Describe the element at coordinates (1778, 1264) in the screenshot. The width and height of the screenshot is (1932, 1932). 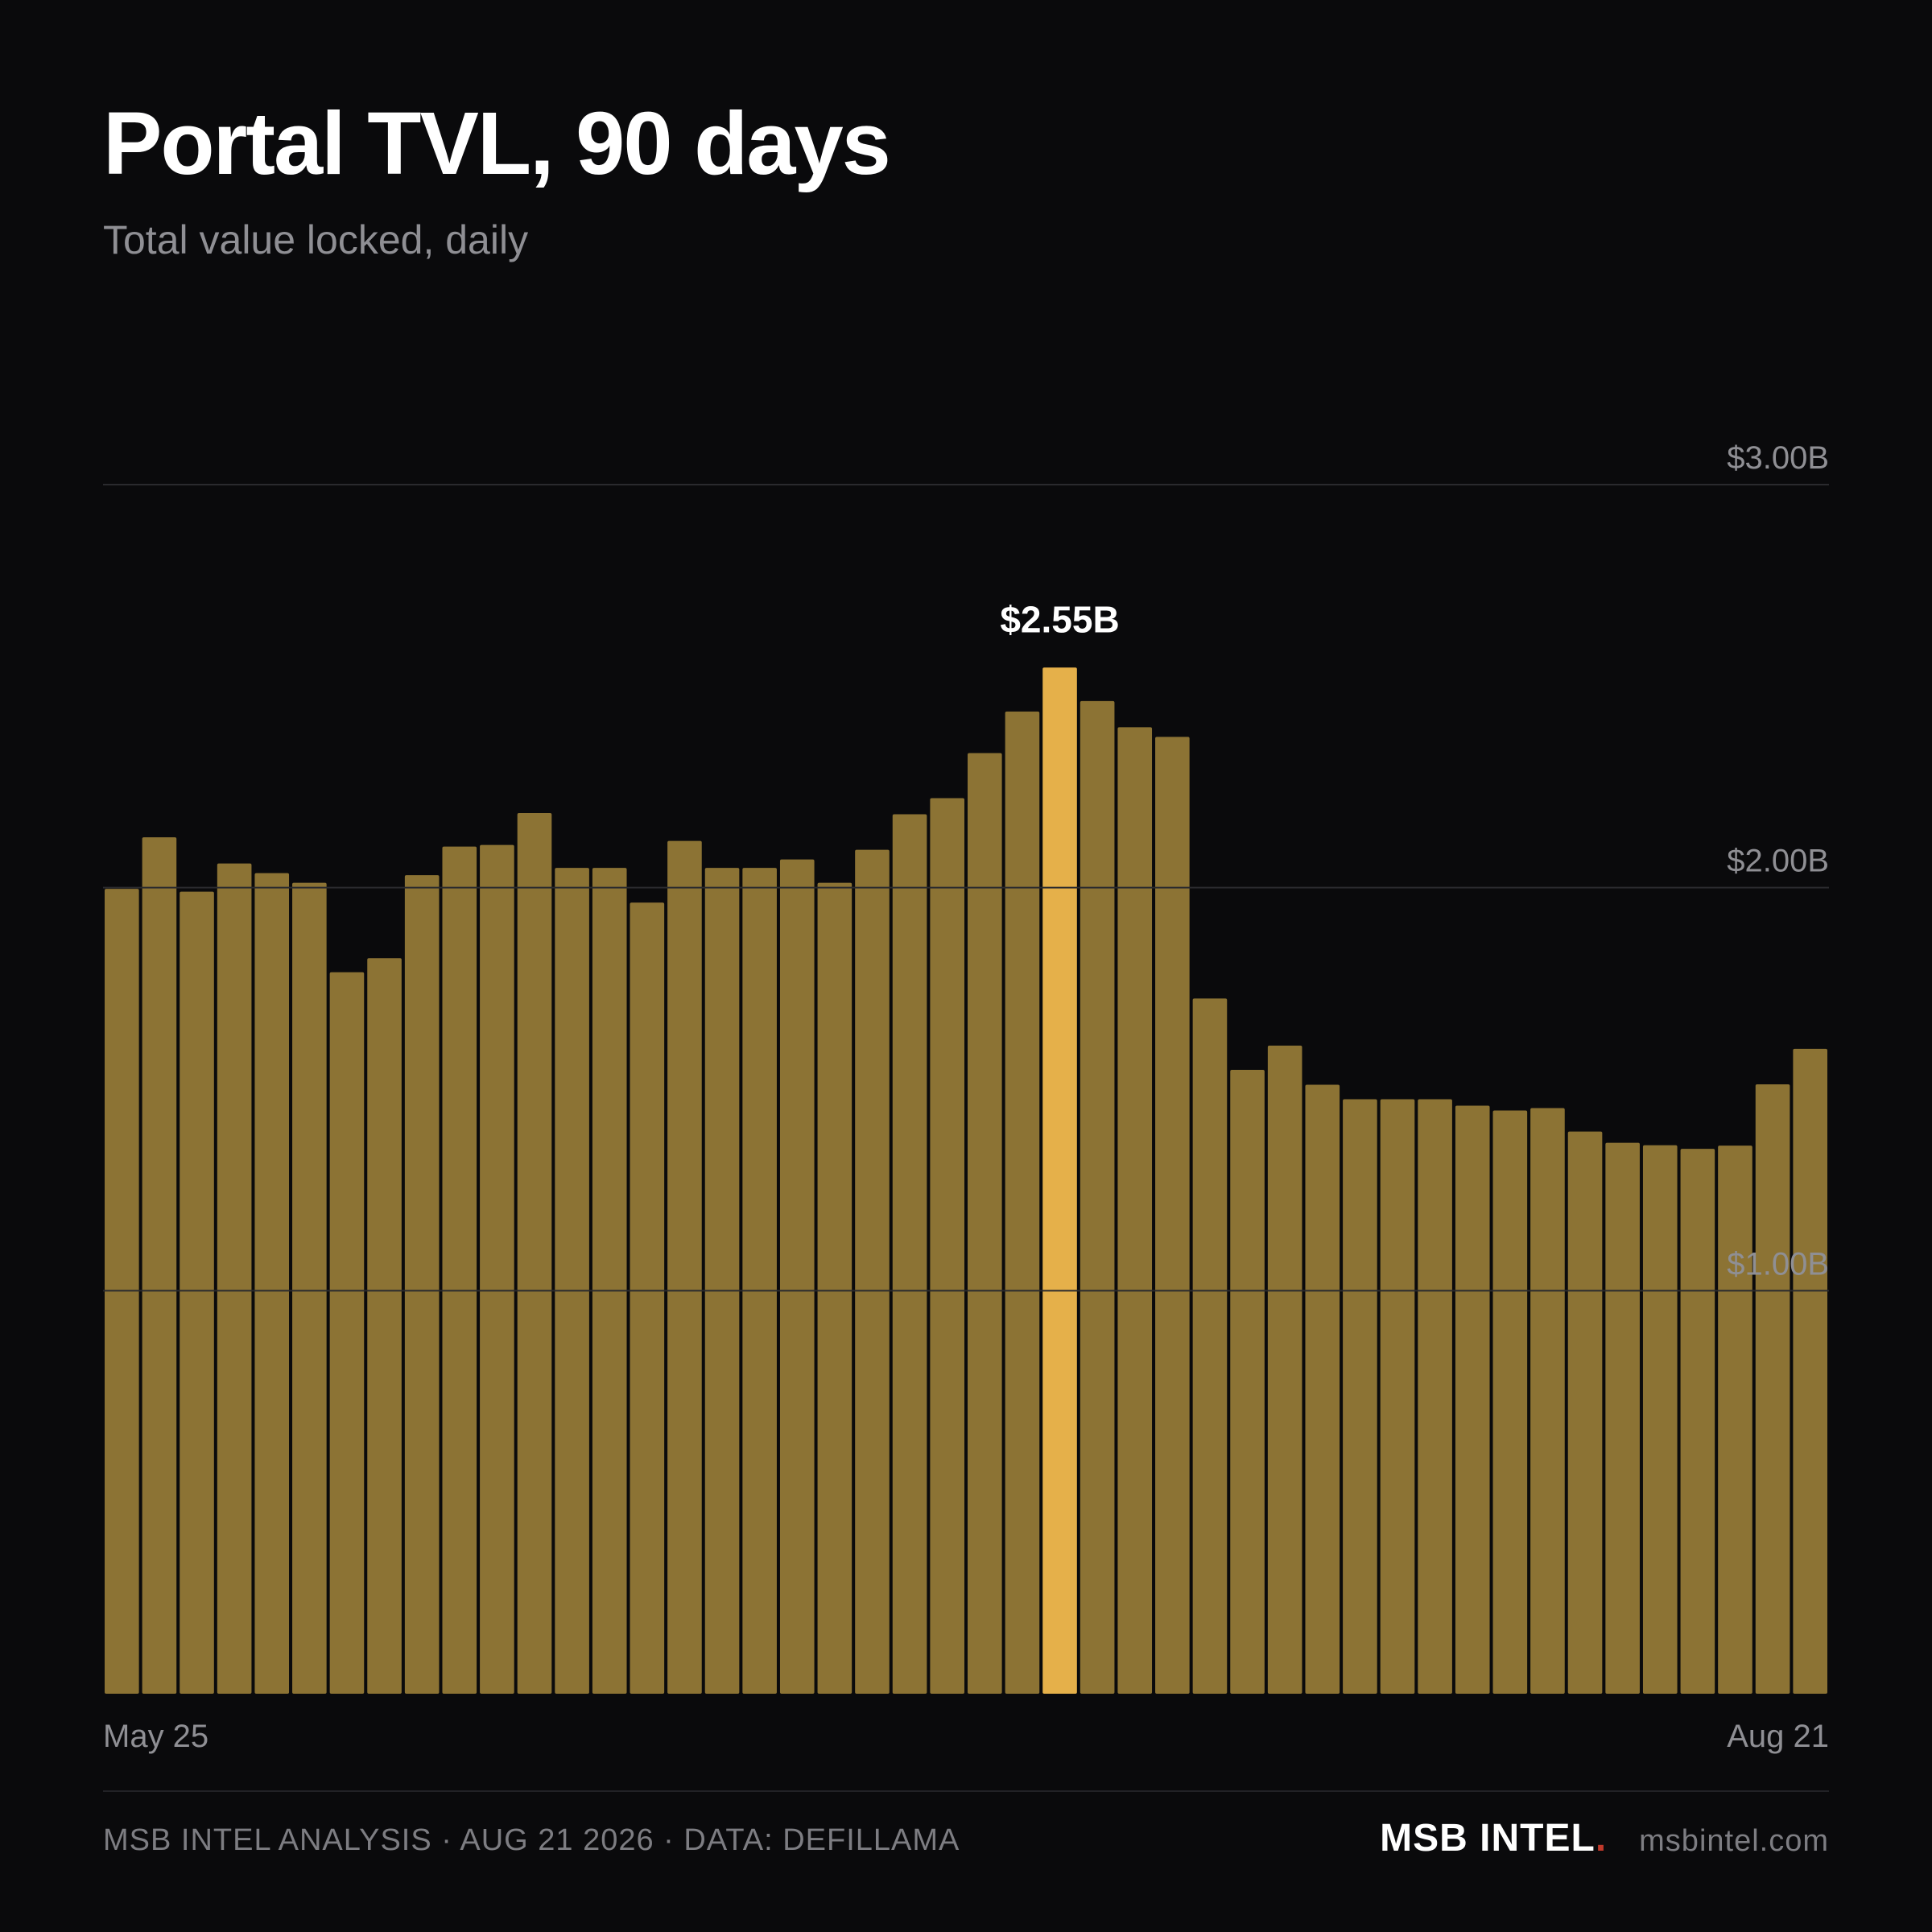
I see `y-tick-label: $1.00B` at that location.